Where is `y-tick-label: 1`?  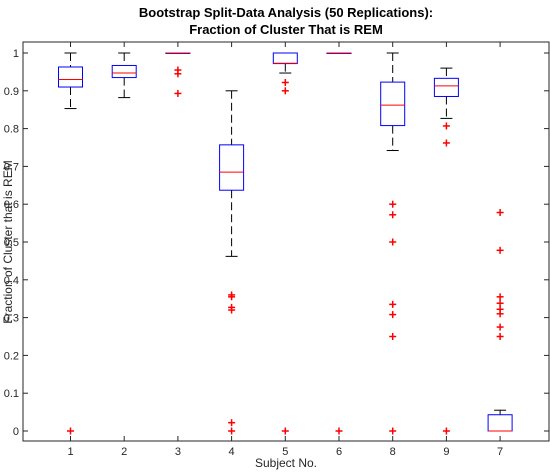
y-tick-label: 1 is located at coordinates (16, 54).